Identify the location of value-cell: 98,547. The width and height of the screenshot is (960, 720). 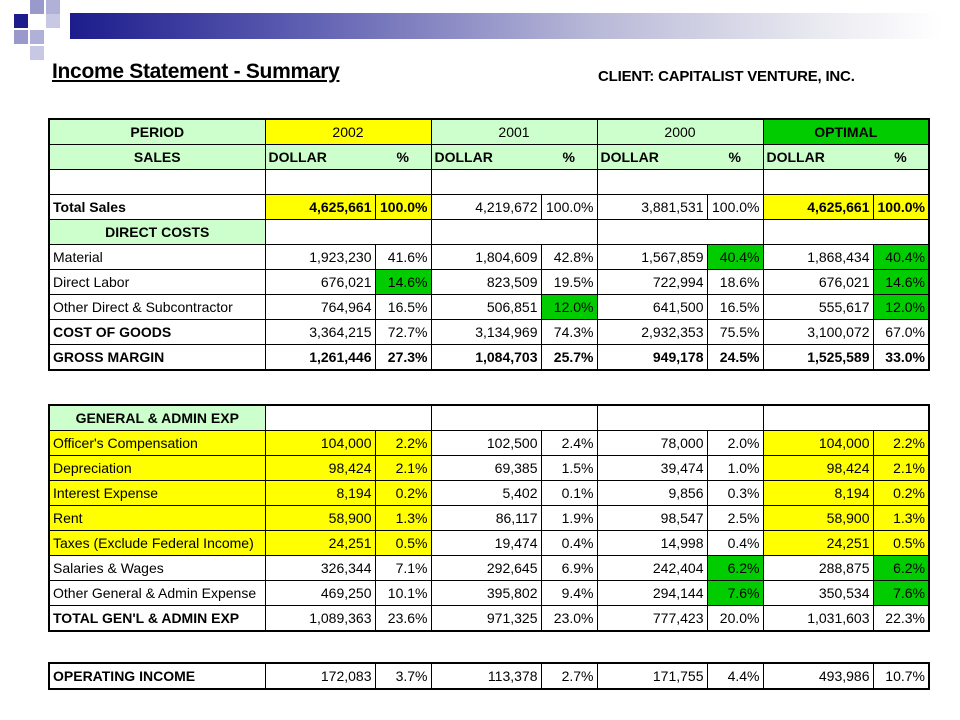
(652, 518).